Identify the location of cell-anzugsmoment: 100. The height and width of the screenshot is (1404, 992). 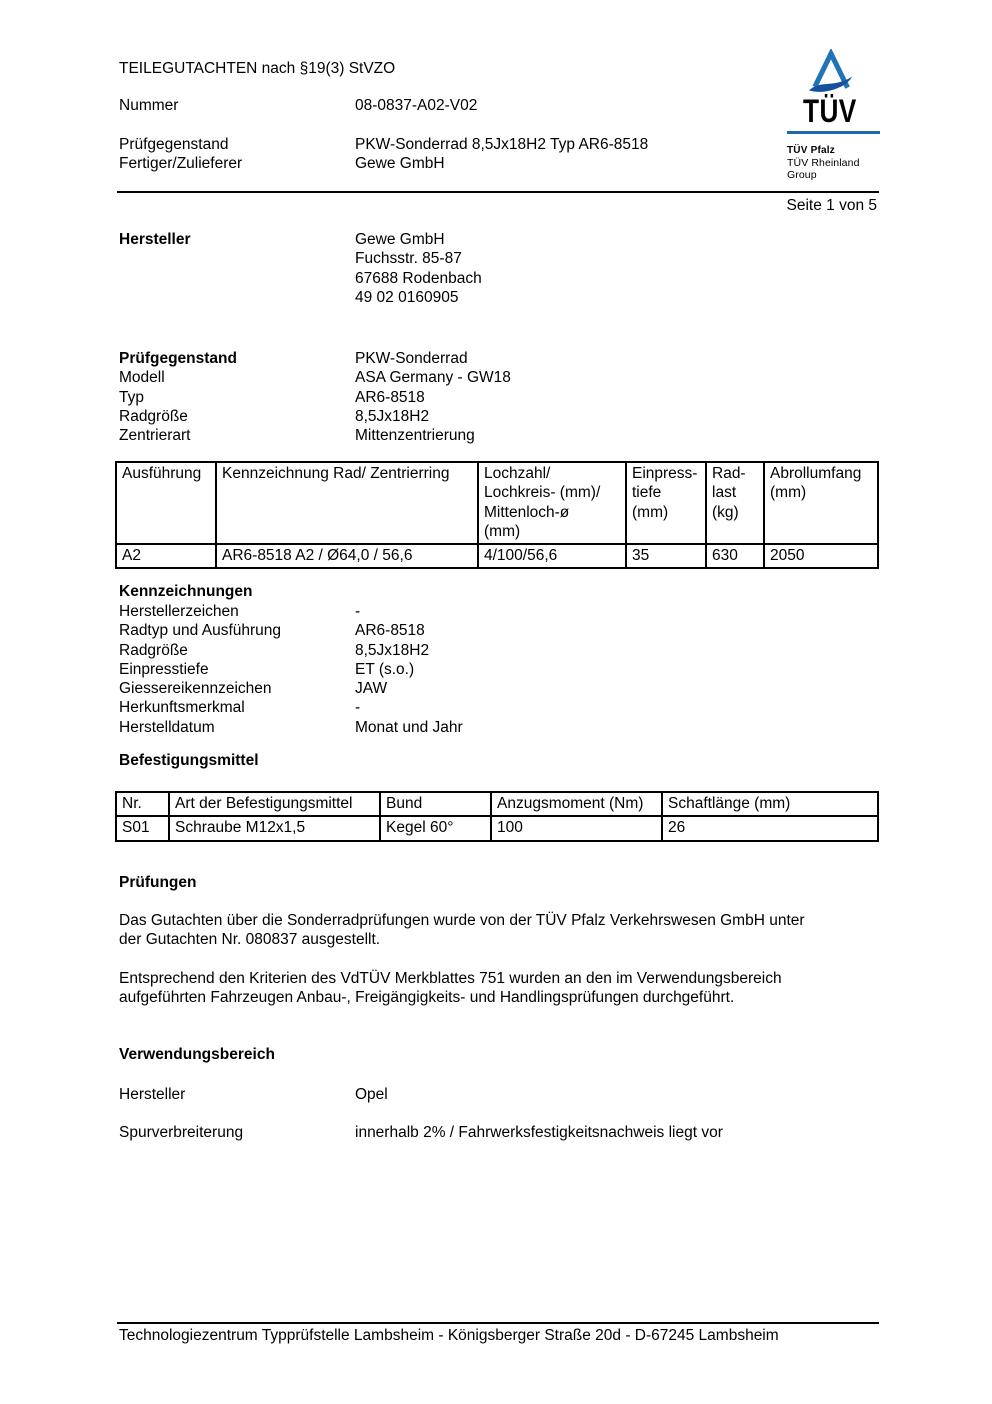
(576, 828).